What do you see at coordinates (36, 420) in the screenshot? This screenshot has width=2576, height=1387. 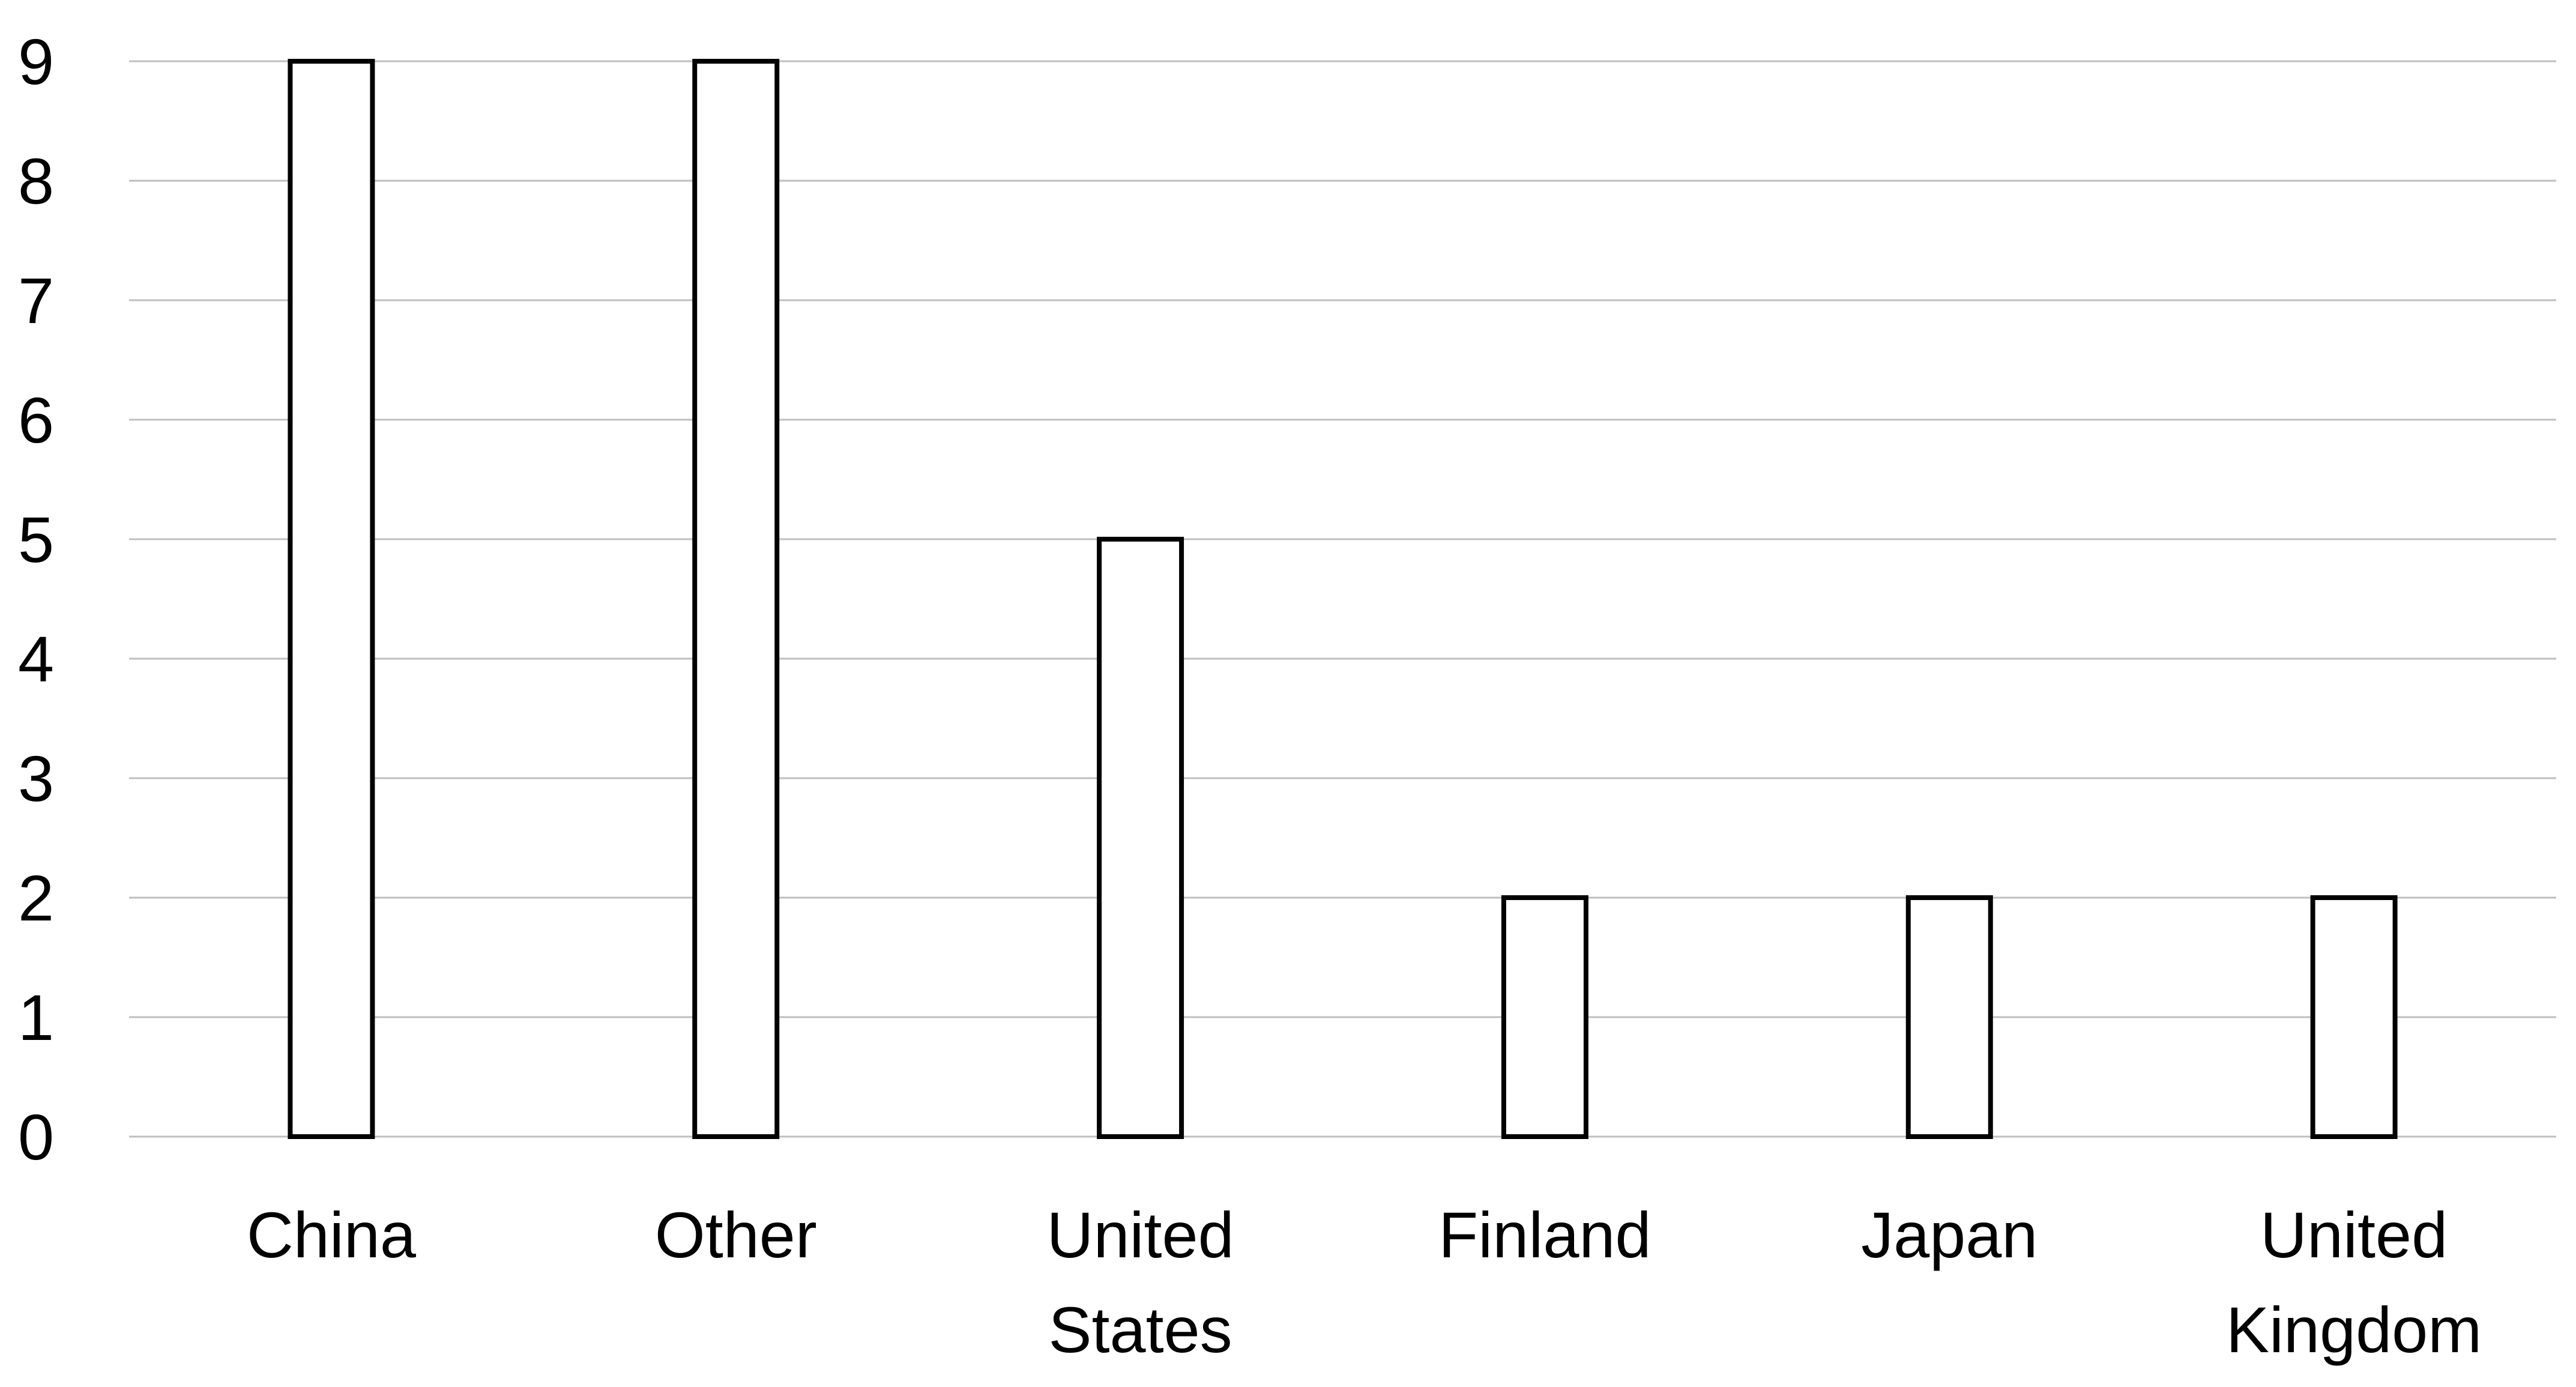 I see `y-tick-label: 6` at bounding box center [36, 420].